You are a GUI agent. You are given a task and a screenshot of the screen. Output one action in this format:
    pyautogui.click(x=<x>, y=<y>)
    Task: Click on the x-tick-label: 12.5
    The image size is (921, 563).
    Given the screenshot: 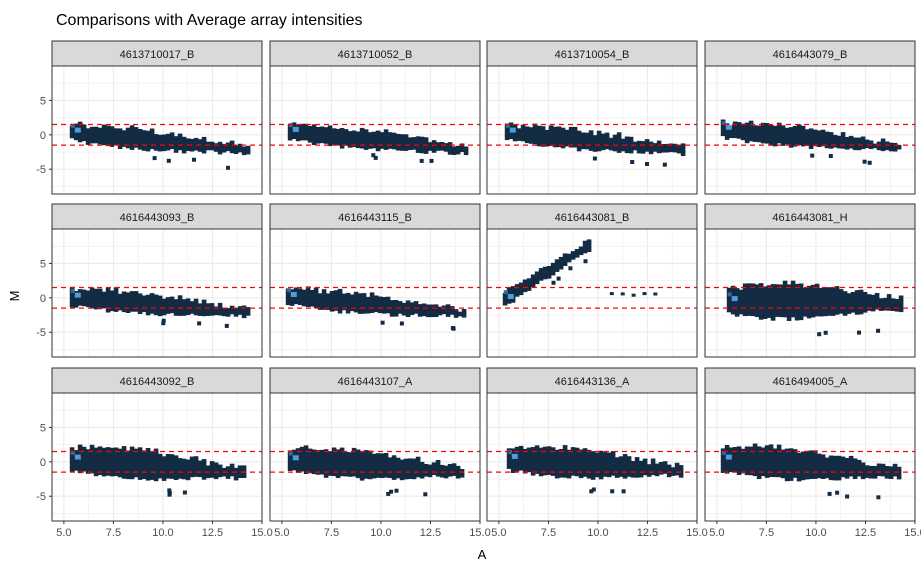 What is the action you would take?
    pyautogui.click(x=430, y=533)
    